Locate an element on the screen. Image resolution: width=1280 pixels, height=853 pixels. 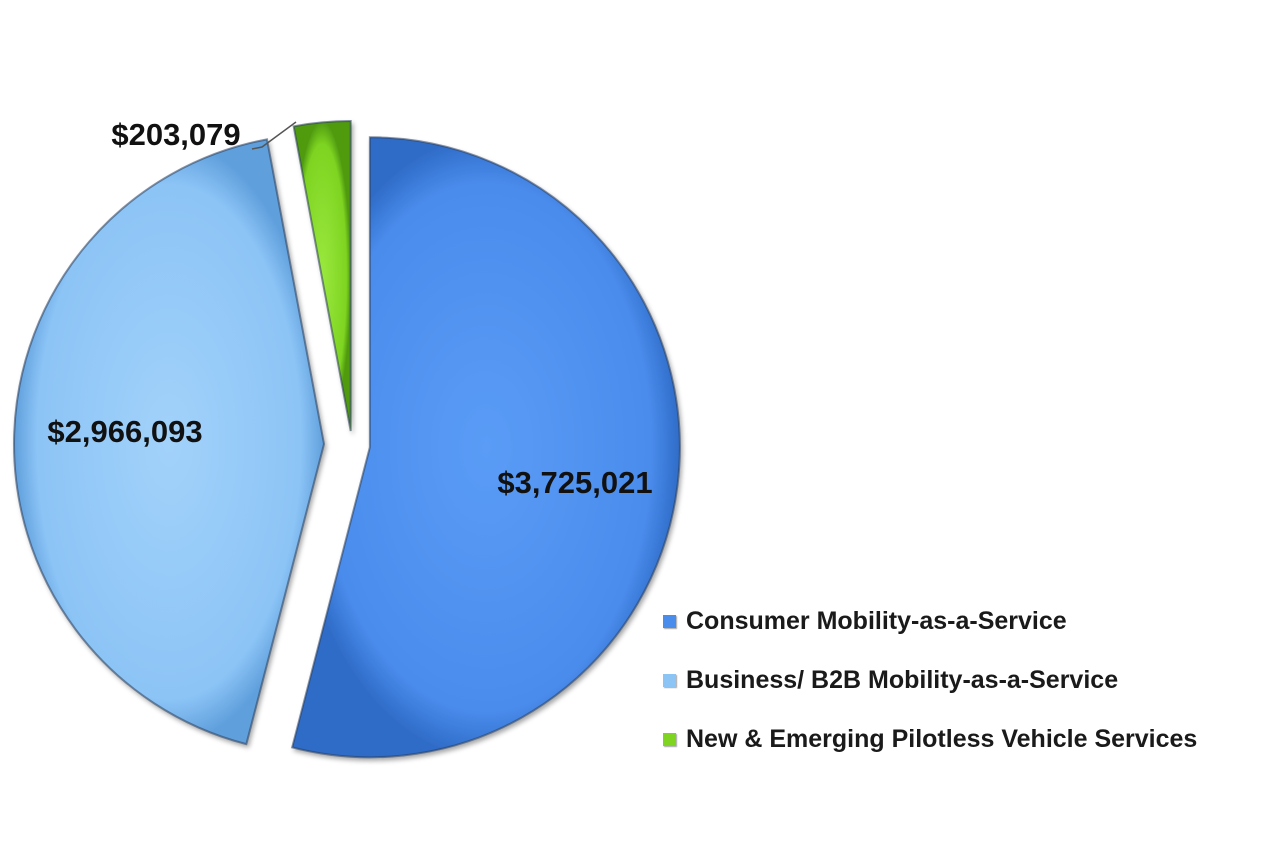
legend-item-consumer: Consumer Mobility-as-a-Service is located at coordinates (967, 621).